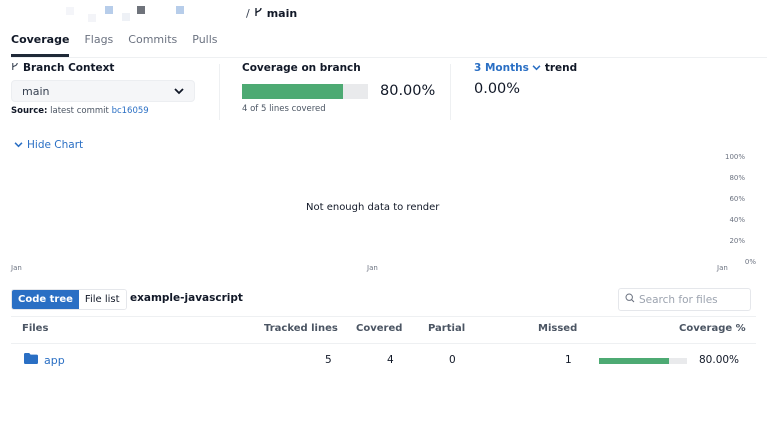 Image resolution: width=768 pixels, height=427 pixels. What do you see at coordinates (48, 145) in the screenshot?
I see `hide-chart-button: Hide Chart` at bounding box center [48, 145].